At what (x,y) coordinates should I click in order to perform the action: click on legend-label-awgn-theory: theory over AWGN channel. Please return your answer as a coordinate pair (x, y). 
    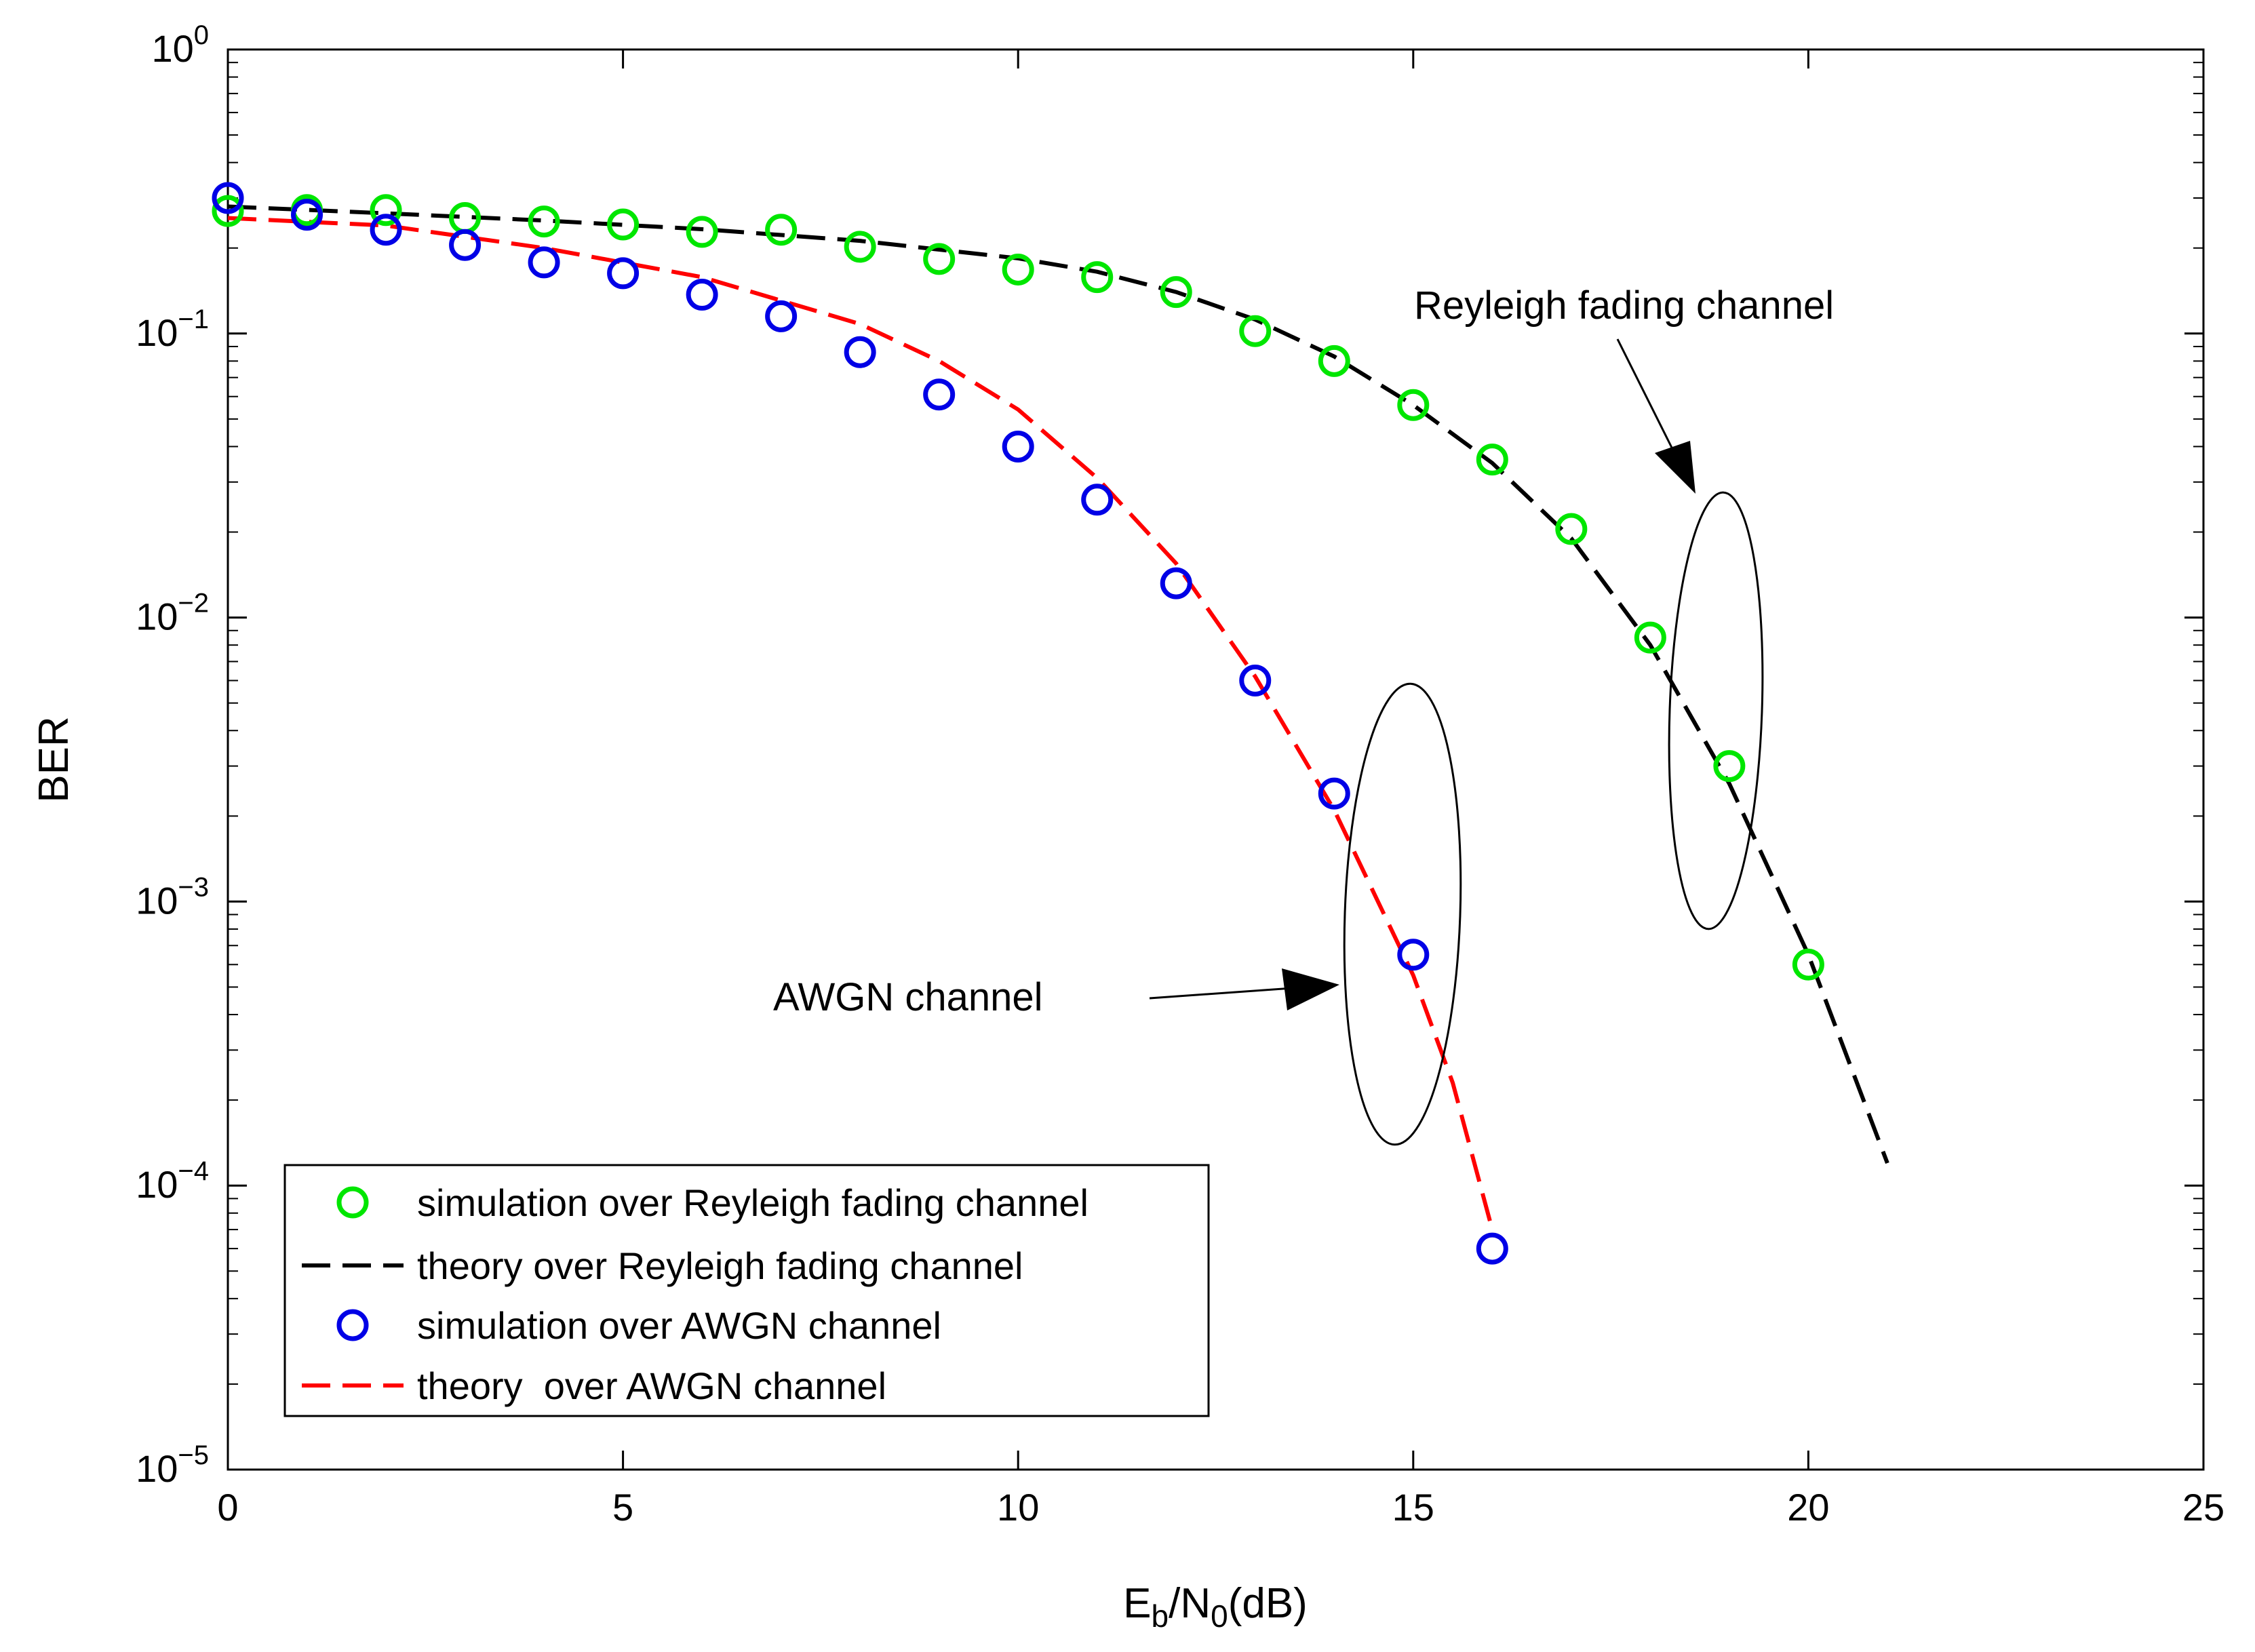
    Looking at the image, I should click on (651, 1385).